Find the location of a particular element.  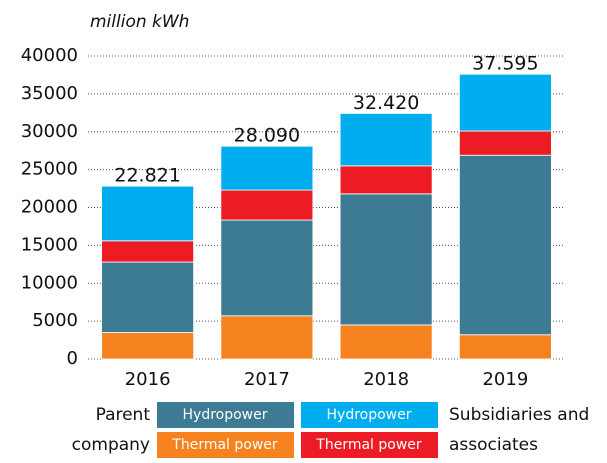

total-label: 22.821 is located at coordinates (147, 176).